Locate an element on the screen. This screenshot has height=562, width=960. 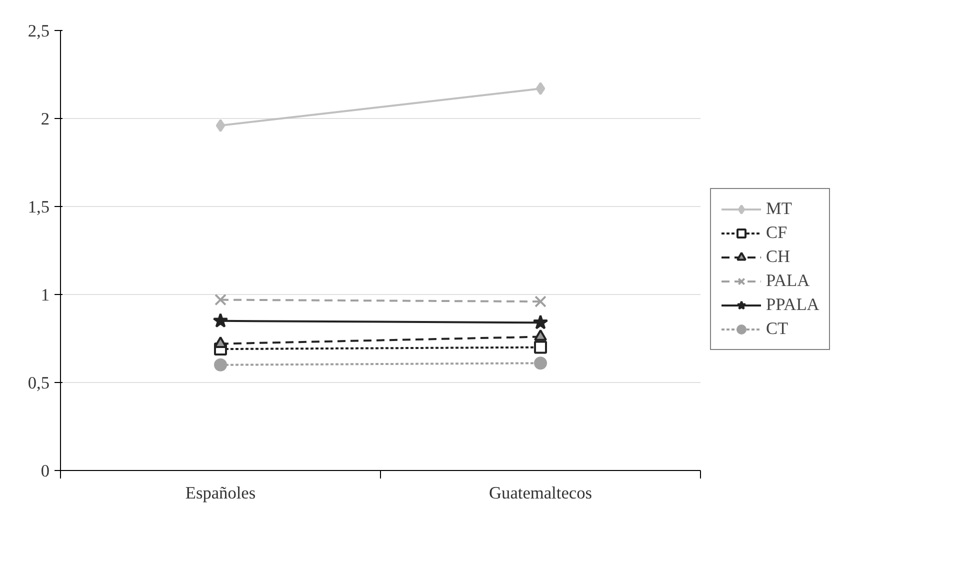
x-tick-label: Guatemaltecos is located at coordinates (540, 493).